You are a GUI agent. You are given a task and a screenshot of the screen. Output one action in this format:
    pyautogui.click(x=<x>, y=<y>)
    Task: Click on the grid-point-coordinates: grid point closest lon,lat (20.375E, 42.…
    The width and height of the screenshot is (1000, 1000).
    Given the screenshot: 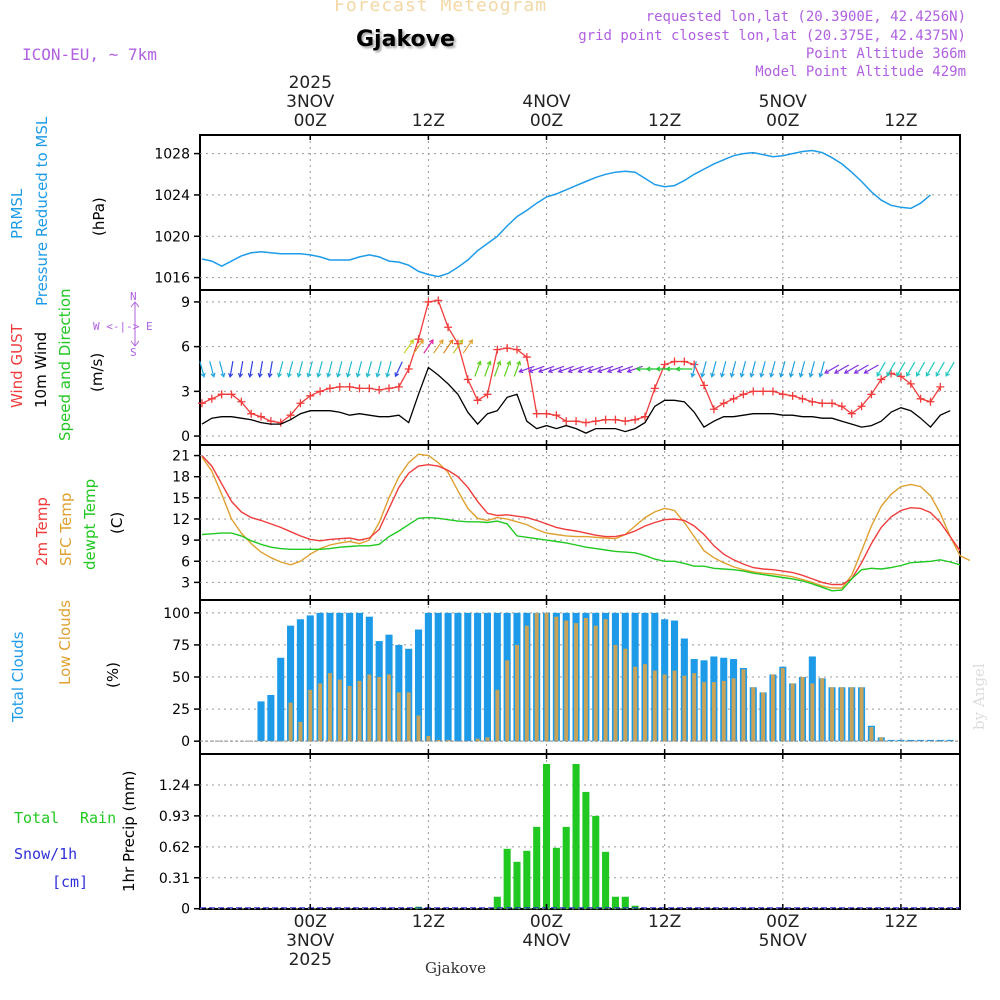 What is the action you would take?
    pyautogui.click(x=772, y=36)
    